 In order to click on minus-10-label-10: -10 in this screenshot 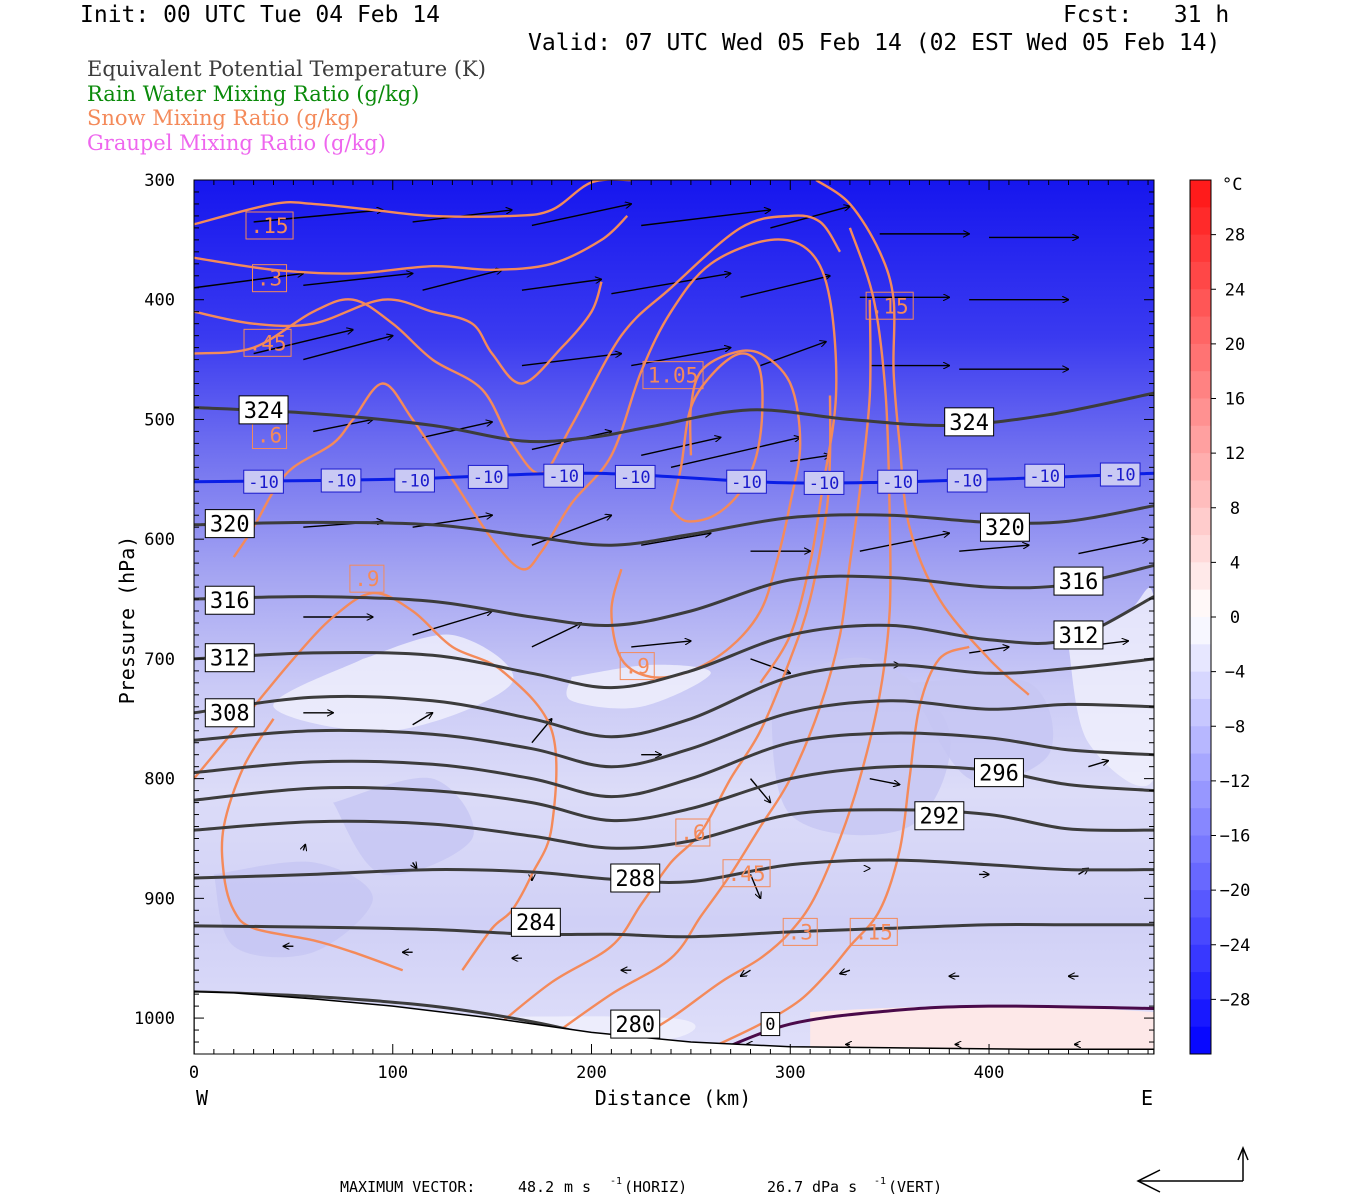, I will do `click(1044, 475)`.